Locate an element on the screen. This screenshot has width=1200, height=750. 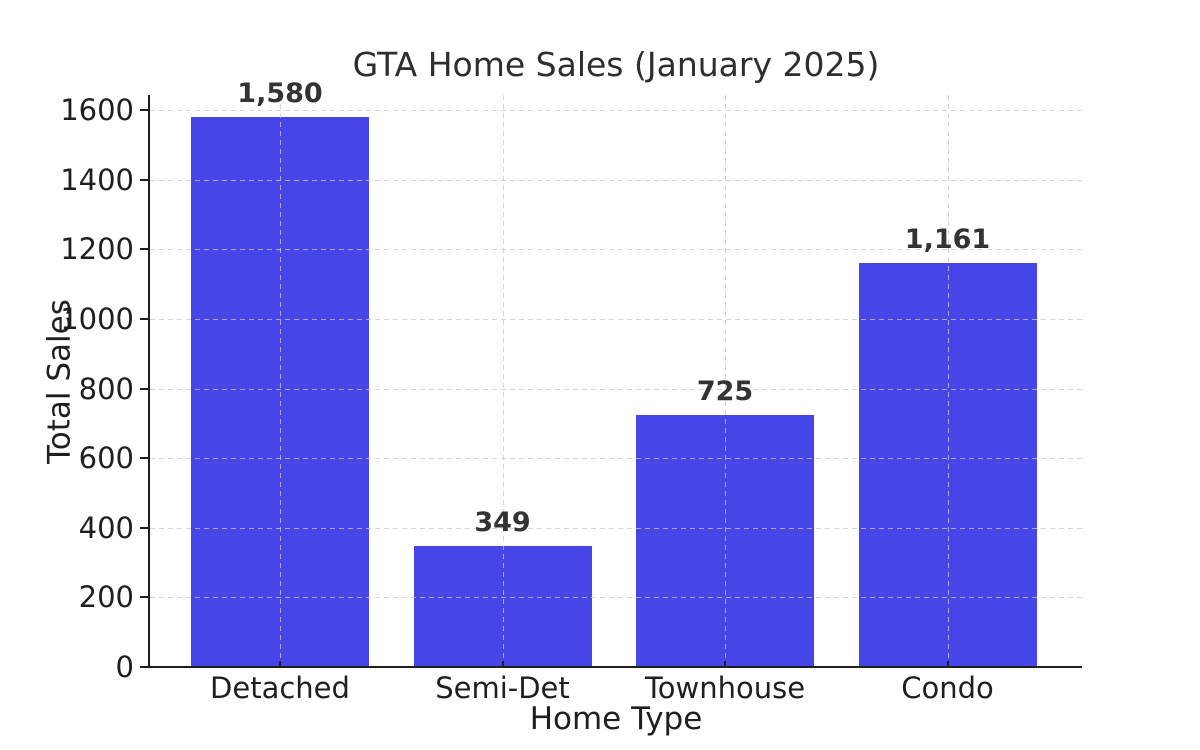
bar-value-label: 725 is located at coordinates (725, 391).